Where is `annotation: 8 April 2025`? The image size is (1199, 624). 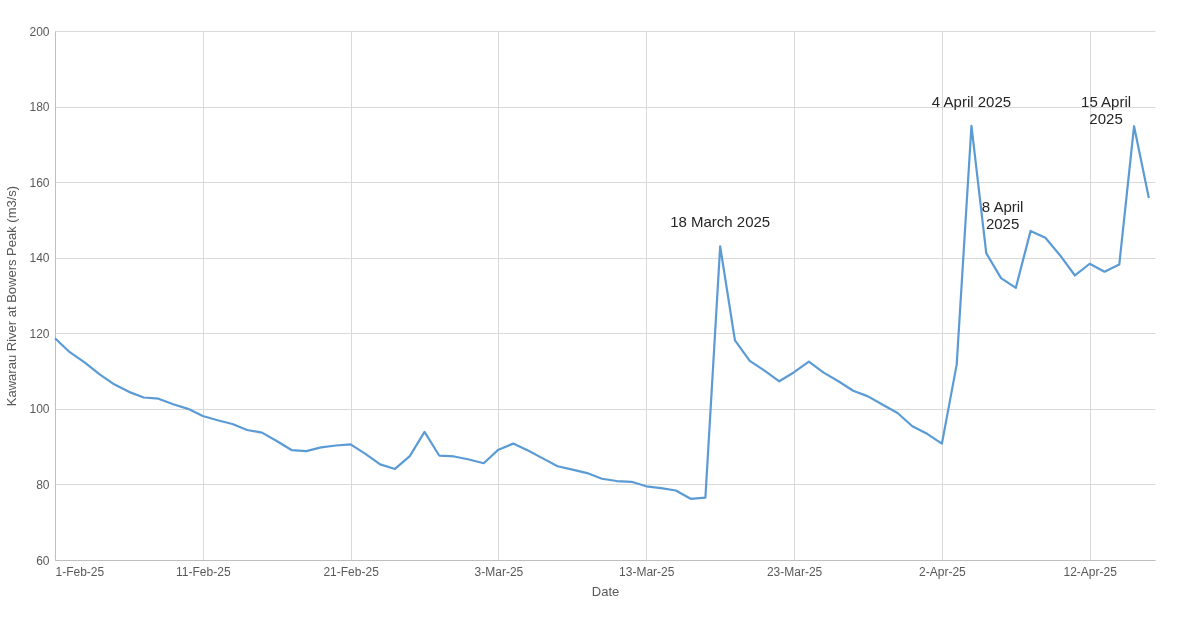 annotation: 8 April 2025 is located at coordinates (1002, 214).